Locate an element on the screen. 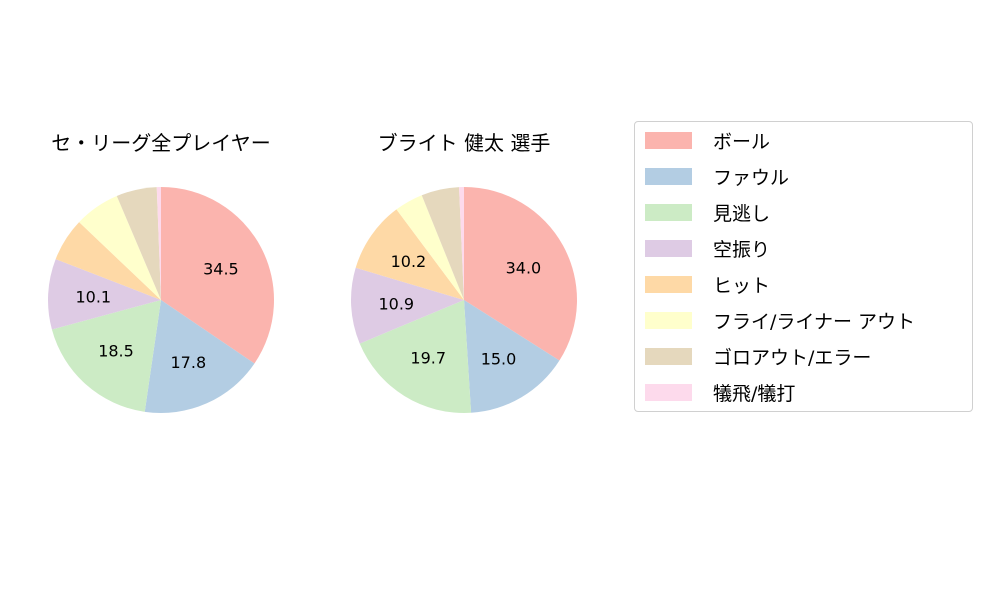 This screenshot has width=1000, height=600. legend-item-called-strike: 見逃し is located at coordinates (708, 212).